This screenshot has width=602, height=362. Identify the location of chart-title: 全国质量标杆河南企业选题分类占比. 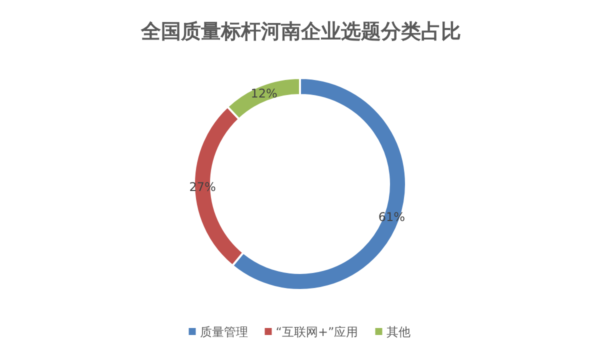
(300, 31).